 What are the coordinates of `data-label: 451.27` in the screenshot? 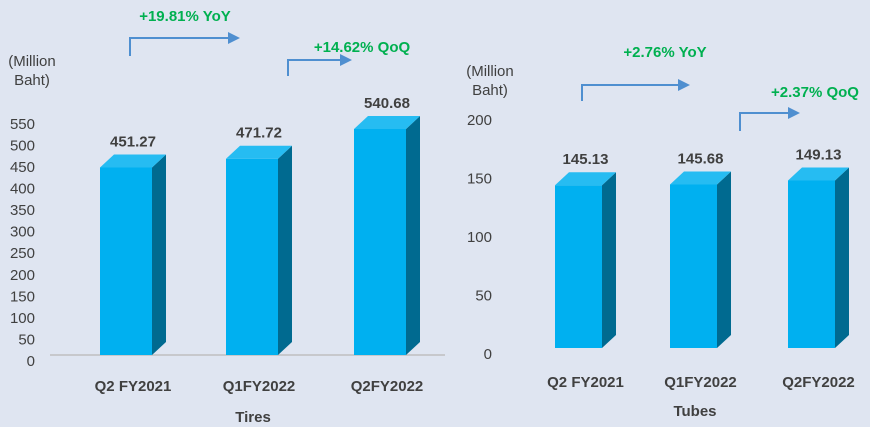 It's located at (133, 142).